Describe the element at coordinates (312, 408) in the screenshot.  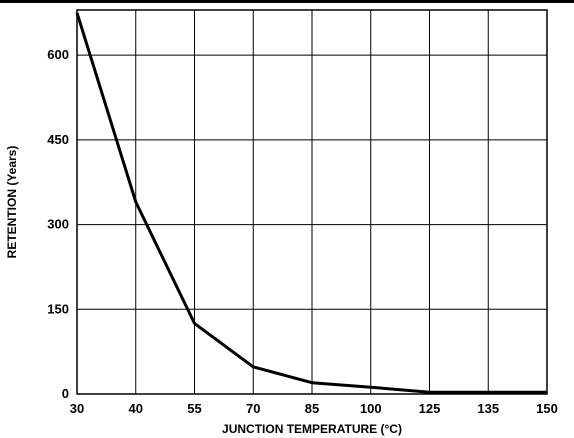
I see `x-tick-label: 85` at that location.